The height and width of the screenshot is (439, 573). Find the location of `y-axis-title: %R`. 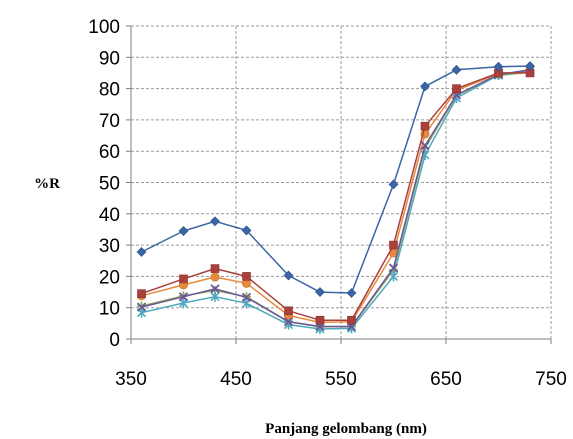

y-axis-title: %R is located at coordinates (47, 184).